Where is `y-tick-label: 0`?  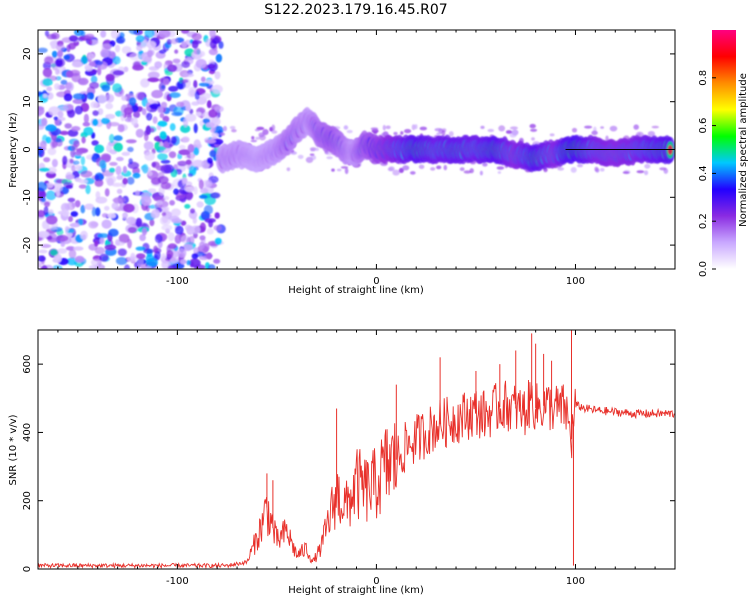 y-tick-label: 0 is located at coordinates (27, 149).